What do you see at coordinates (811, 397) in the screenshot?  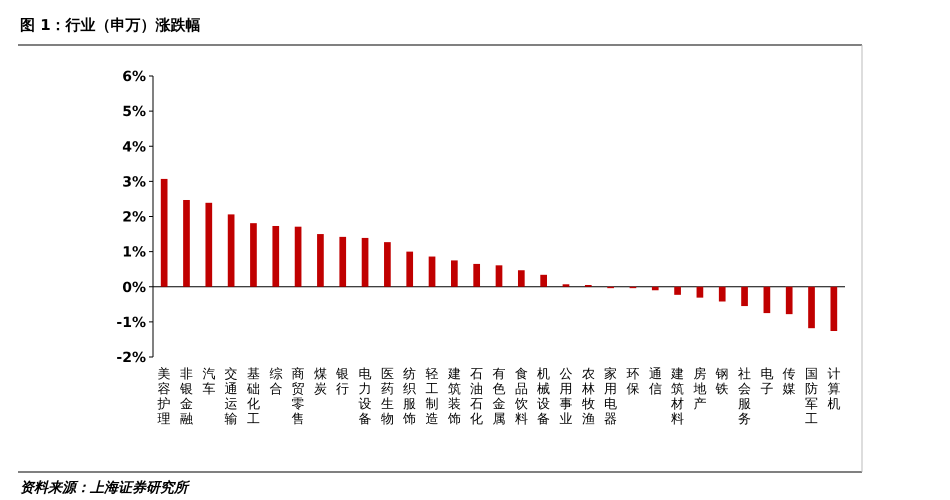 I see `x-tick-label: 国防军工` at bounding box center [811, 397].